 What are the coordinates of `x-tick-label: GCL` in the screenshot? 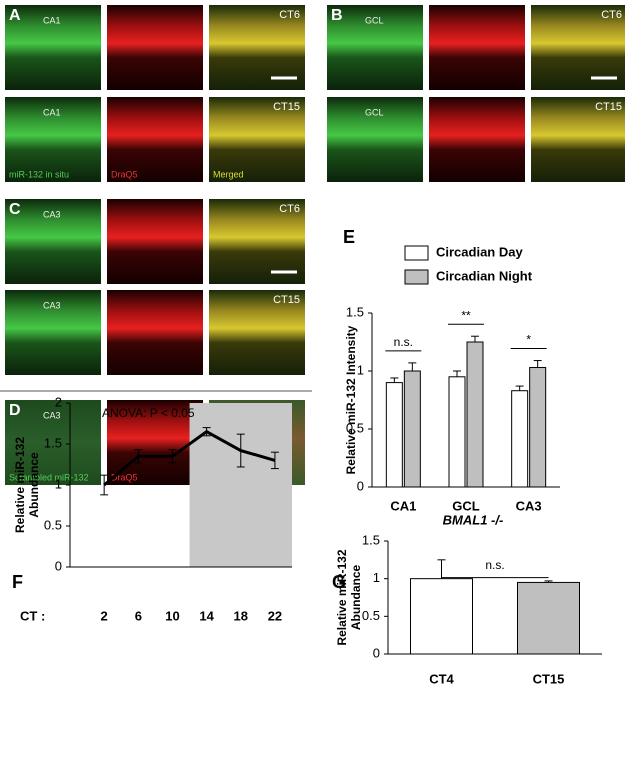 It's located at (466, 505).